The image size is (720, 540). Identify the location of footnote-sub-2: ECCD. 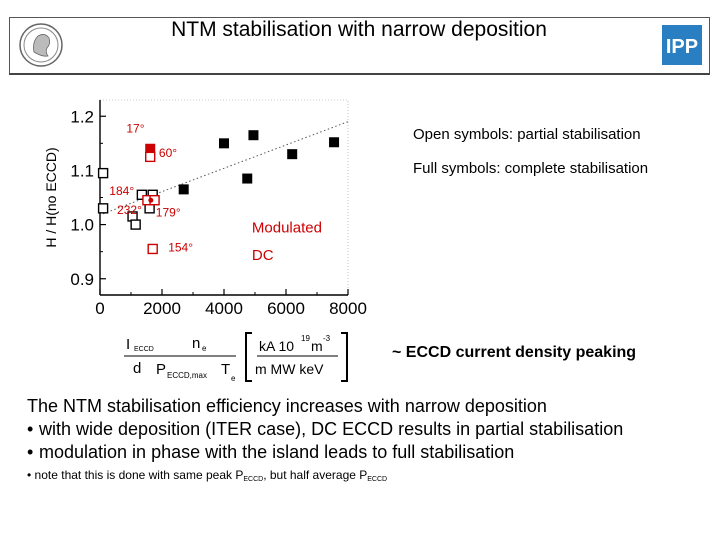
(377, 479).